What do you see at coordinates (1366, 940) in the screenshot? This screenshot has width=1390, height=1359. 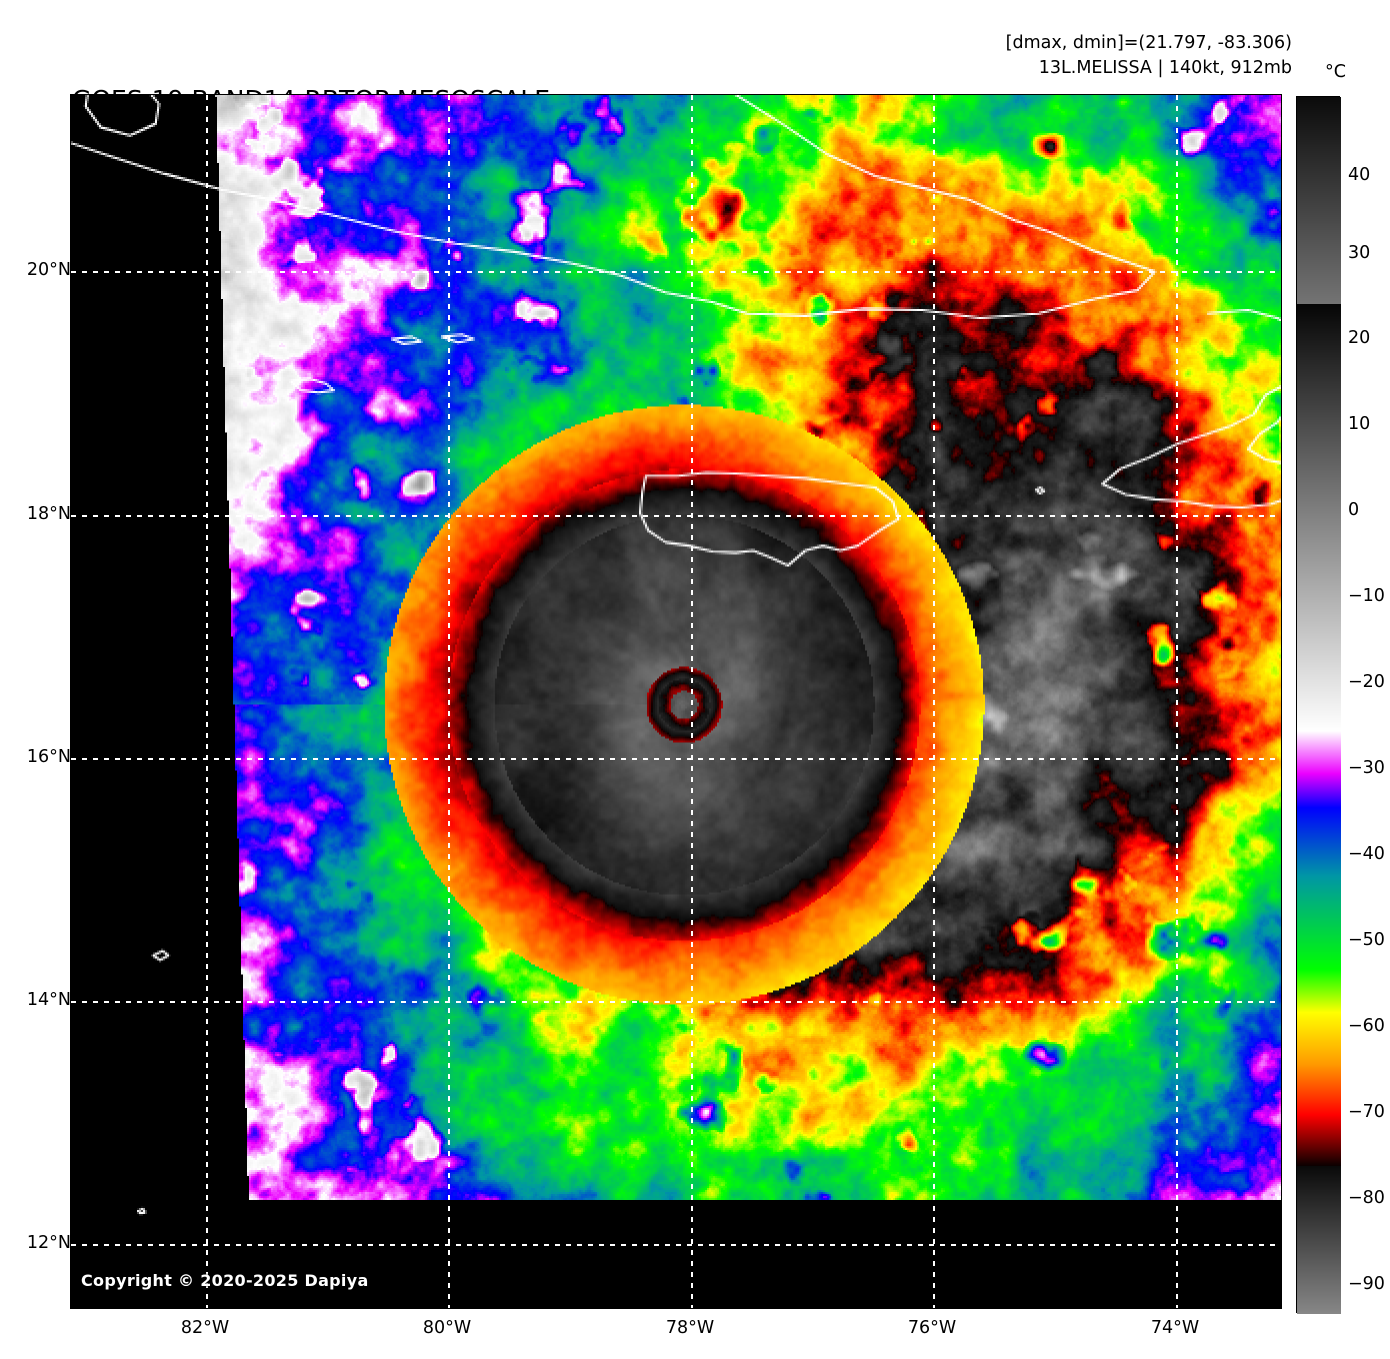 I see `colorbar-tick-label: −50` at bounding box center [1366, 940].